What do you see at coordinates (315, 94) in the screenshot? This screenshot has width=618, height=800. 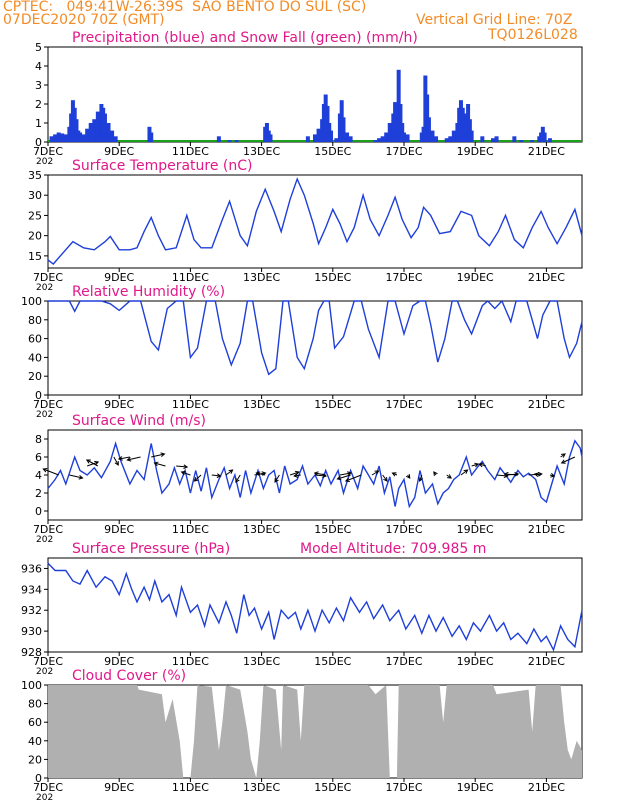 I see `precip-frame` at bounding box center [315, 94].